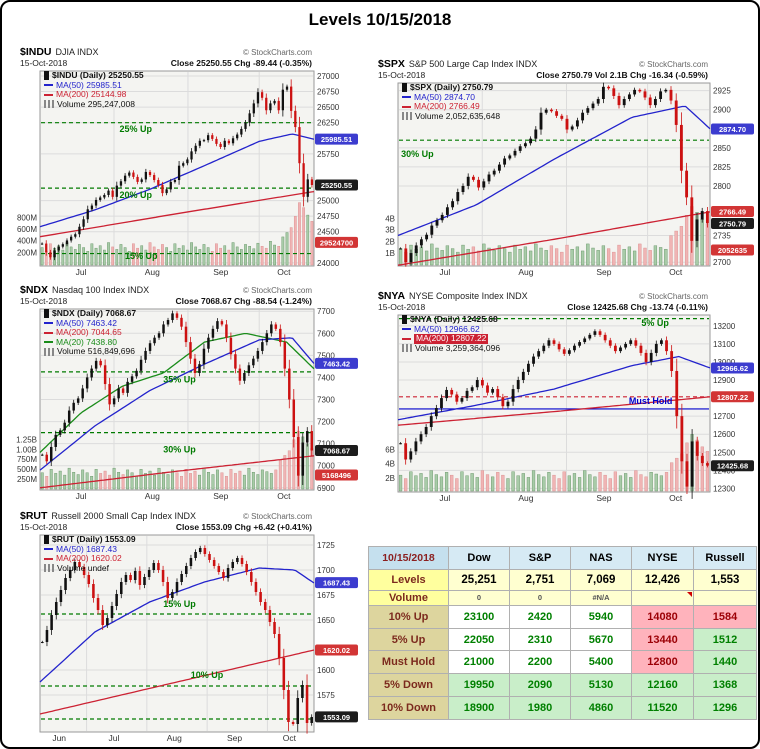  What do you see at coordinates (34, 290) in the screenshot?
I see `ticker-symbol: $NDX` at bounding box center [34, 290].